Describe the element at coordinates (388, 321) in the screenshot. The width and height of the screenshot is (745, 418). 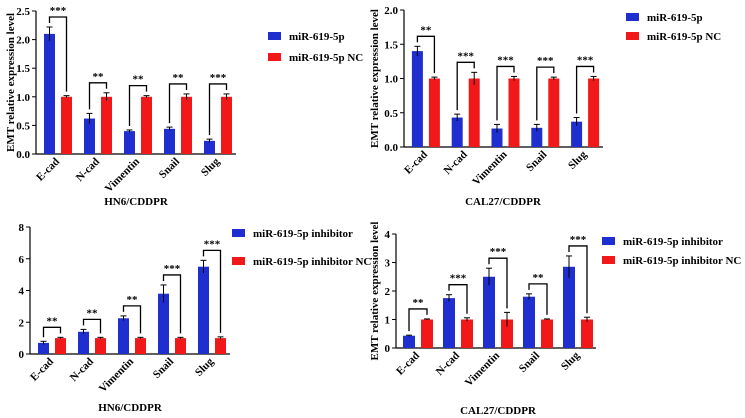
I see `y-tick-label: 1` at that location.